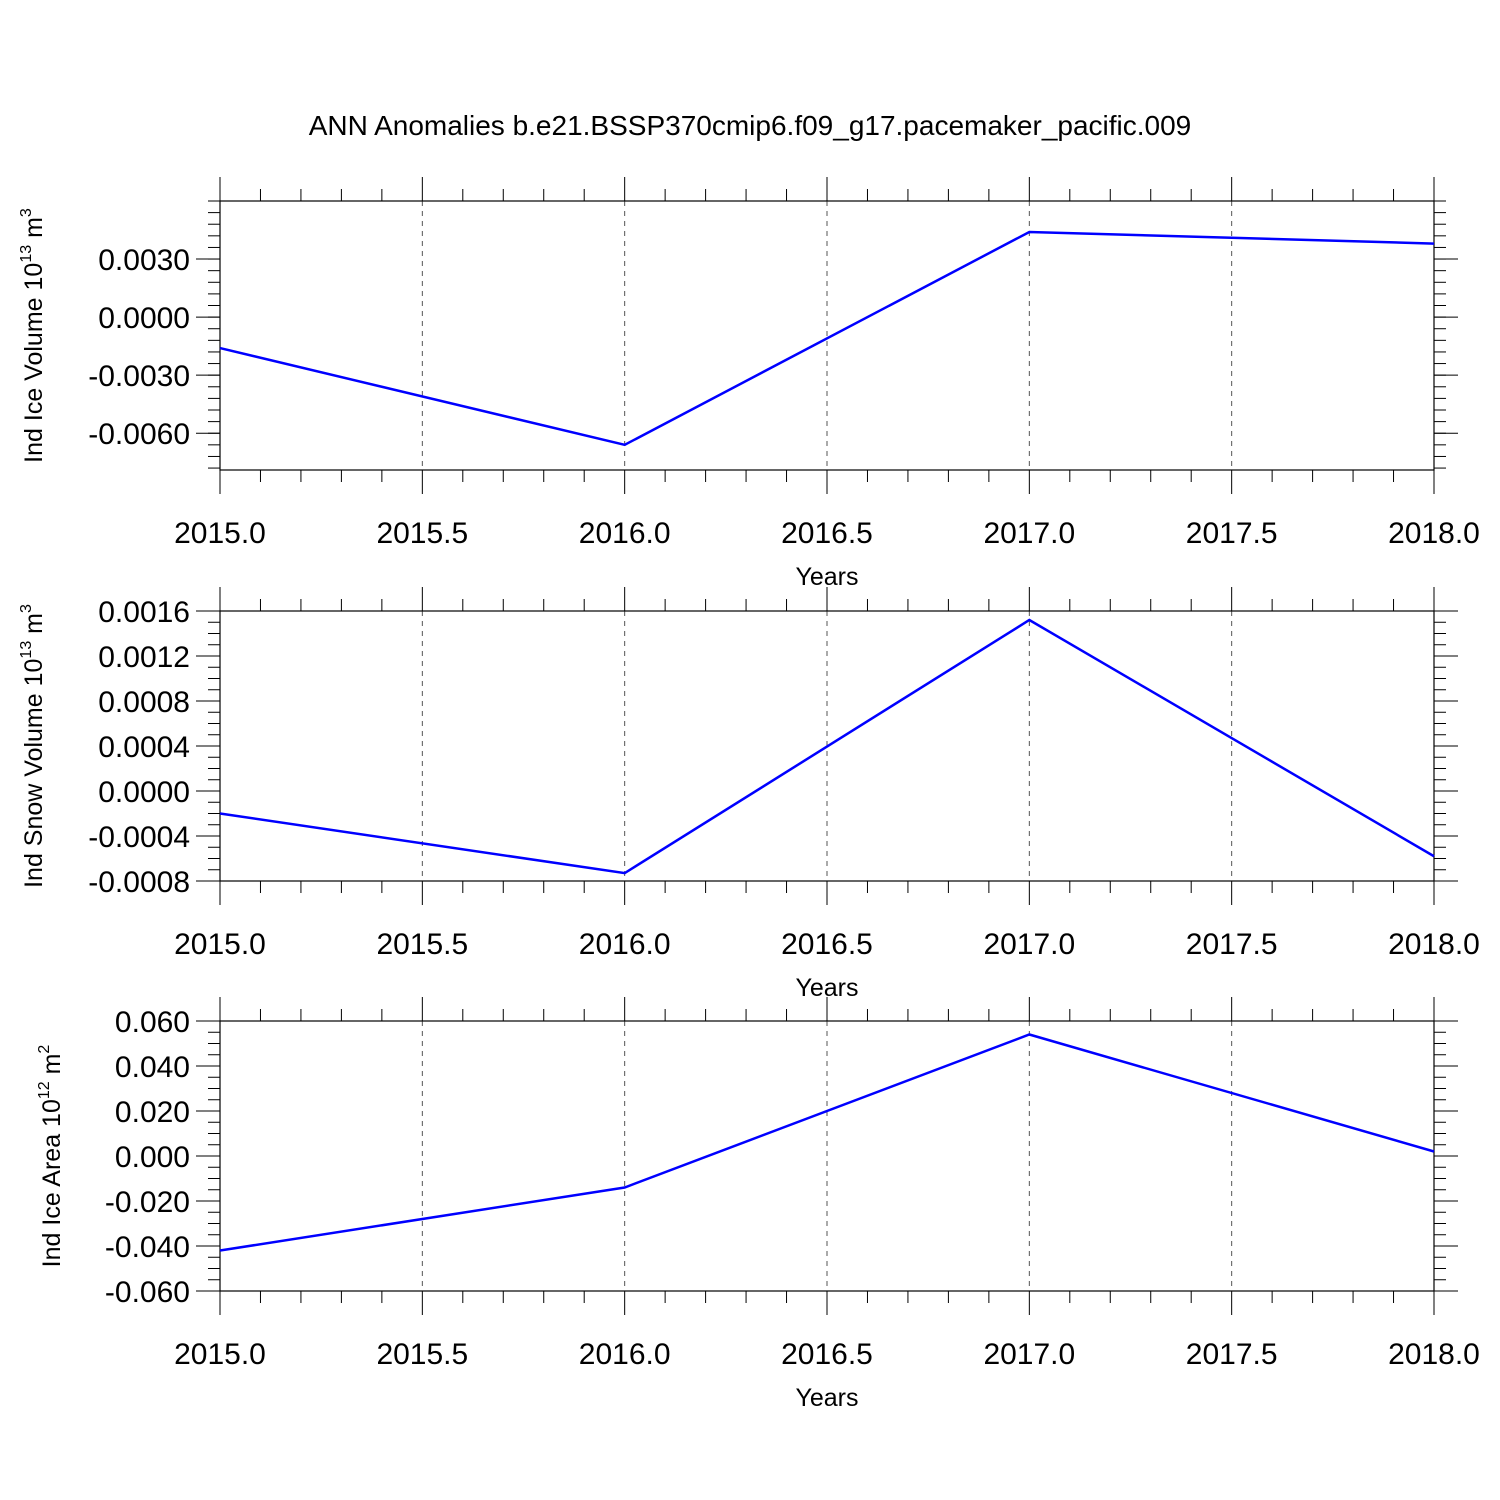 This screenshot has width=1500, height=1500. Describe the element at coordinates (147, 1247) in the screenshot. I see `y-tick-label: -0.040` at that location.